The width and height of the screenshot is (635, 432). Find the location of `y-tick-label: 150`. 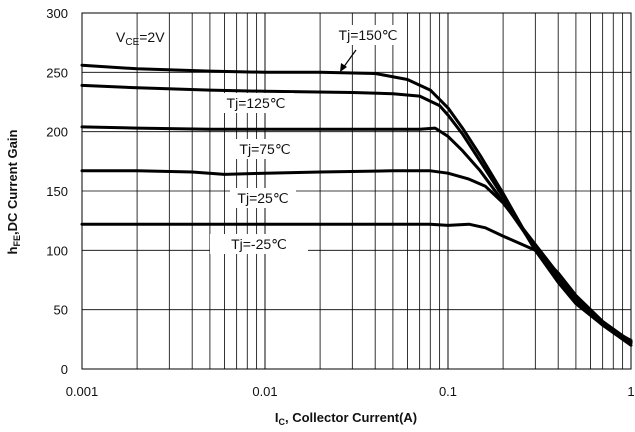

y-tick-label: 150 is located at coordinates (57, 191).